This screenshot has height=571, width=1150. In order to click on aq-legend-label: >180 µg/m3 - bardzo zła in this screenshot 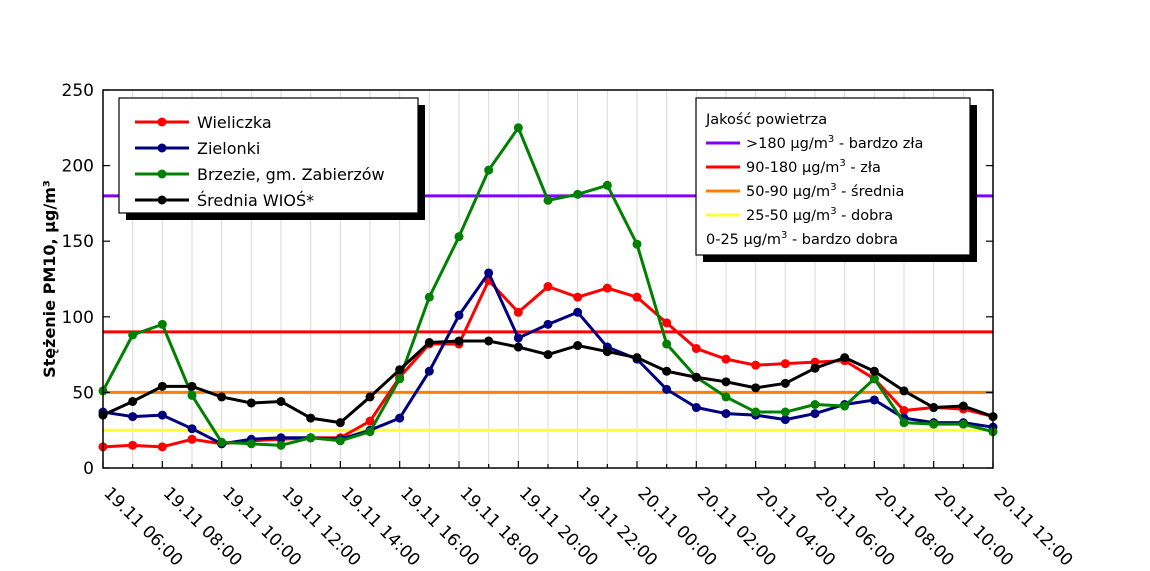, I will do `click(834, 143)`.